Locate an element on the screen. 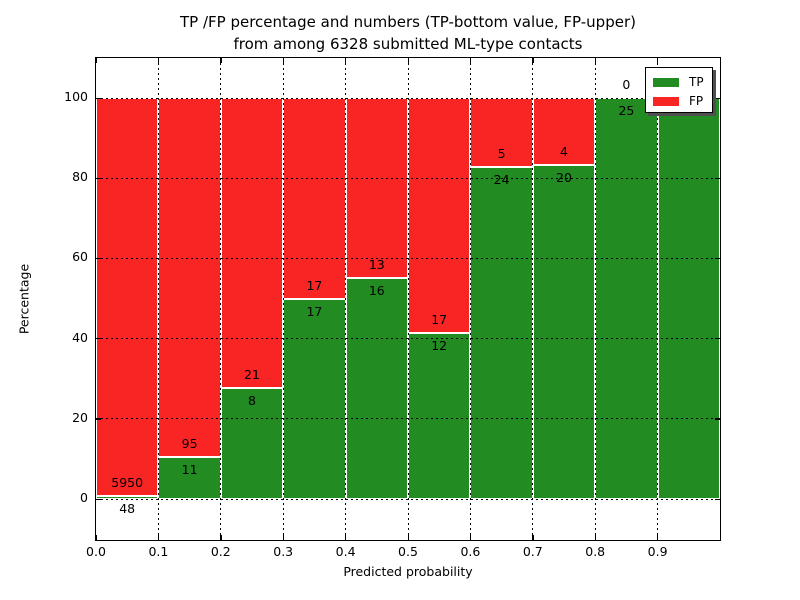 The width and height of the screenshot is (800, 600). bar-count-label-tp: 8 is located at coordinates (252, 401).